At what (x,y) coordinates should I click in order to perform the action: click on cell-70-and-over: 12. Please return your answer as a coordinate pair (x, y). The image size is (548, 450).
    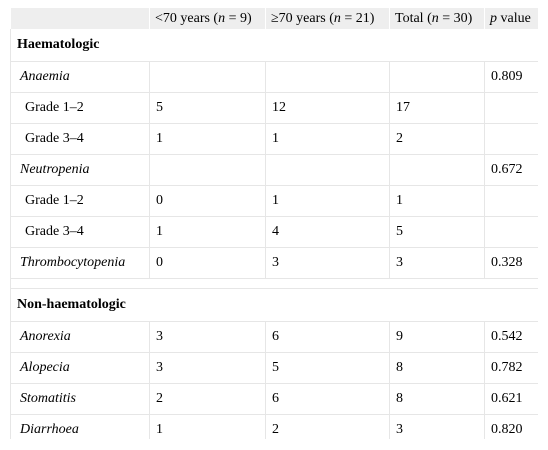
    Looking at the image, I should click on (327, 108).